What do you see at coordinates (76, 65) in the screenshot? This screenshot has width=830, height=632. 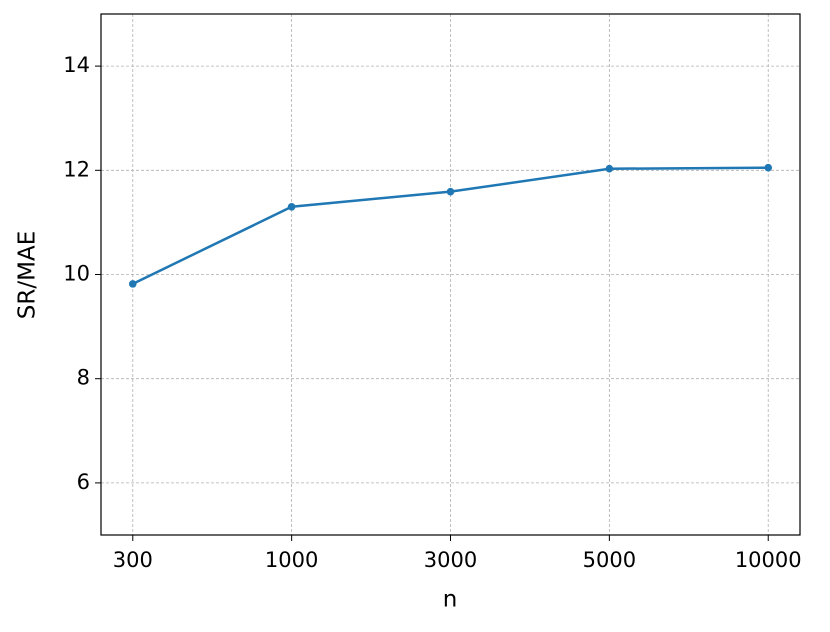 I see `y-tick-label: 14` at bounding box center [76, 65].